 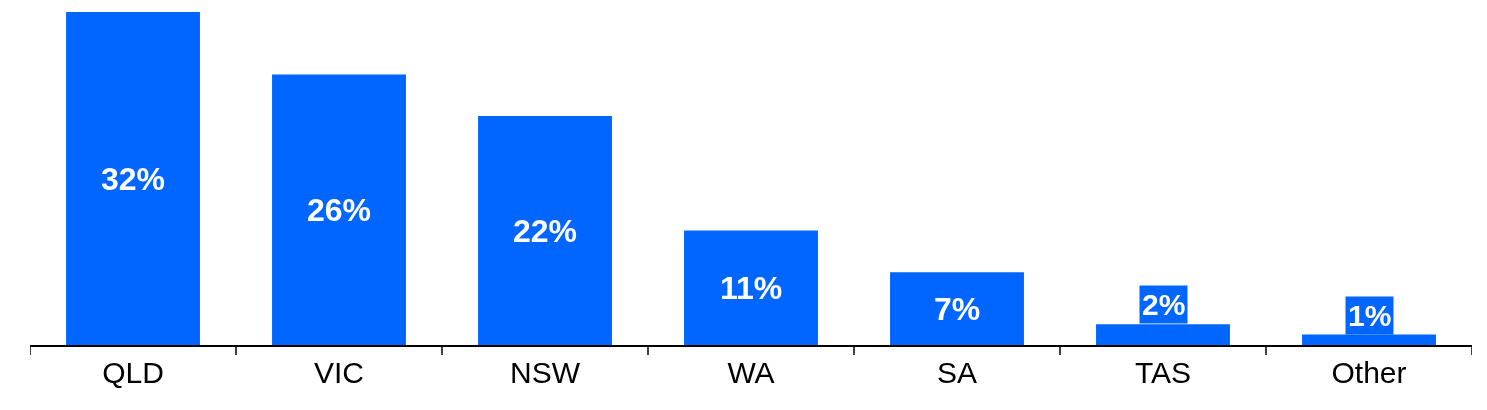 What do you see at coordinates (339, 372) in the screenshot?
I see `x-tick-label: VIC` at bounding box center [339, 372].